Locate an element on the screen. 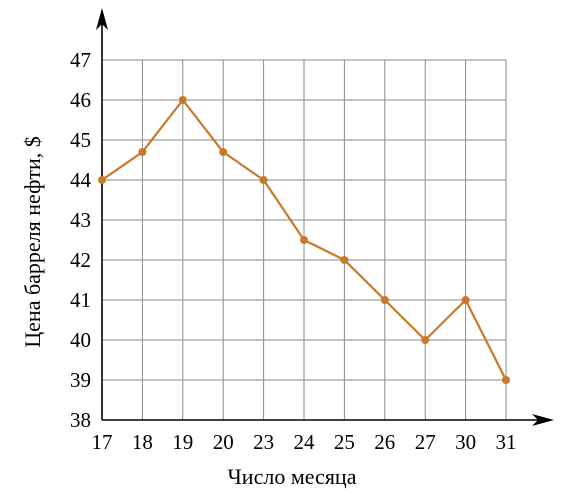  y-axis-title: Цена барреля нефти, $ is located at coordinates (32, 241).